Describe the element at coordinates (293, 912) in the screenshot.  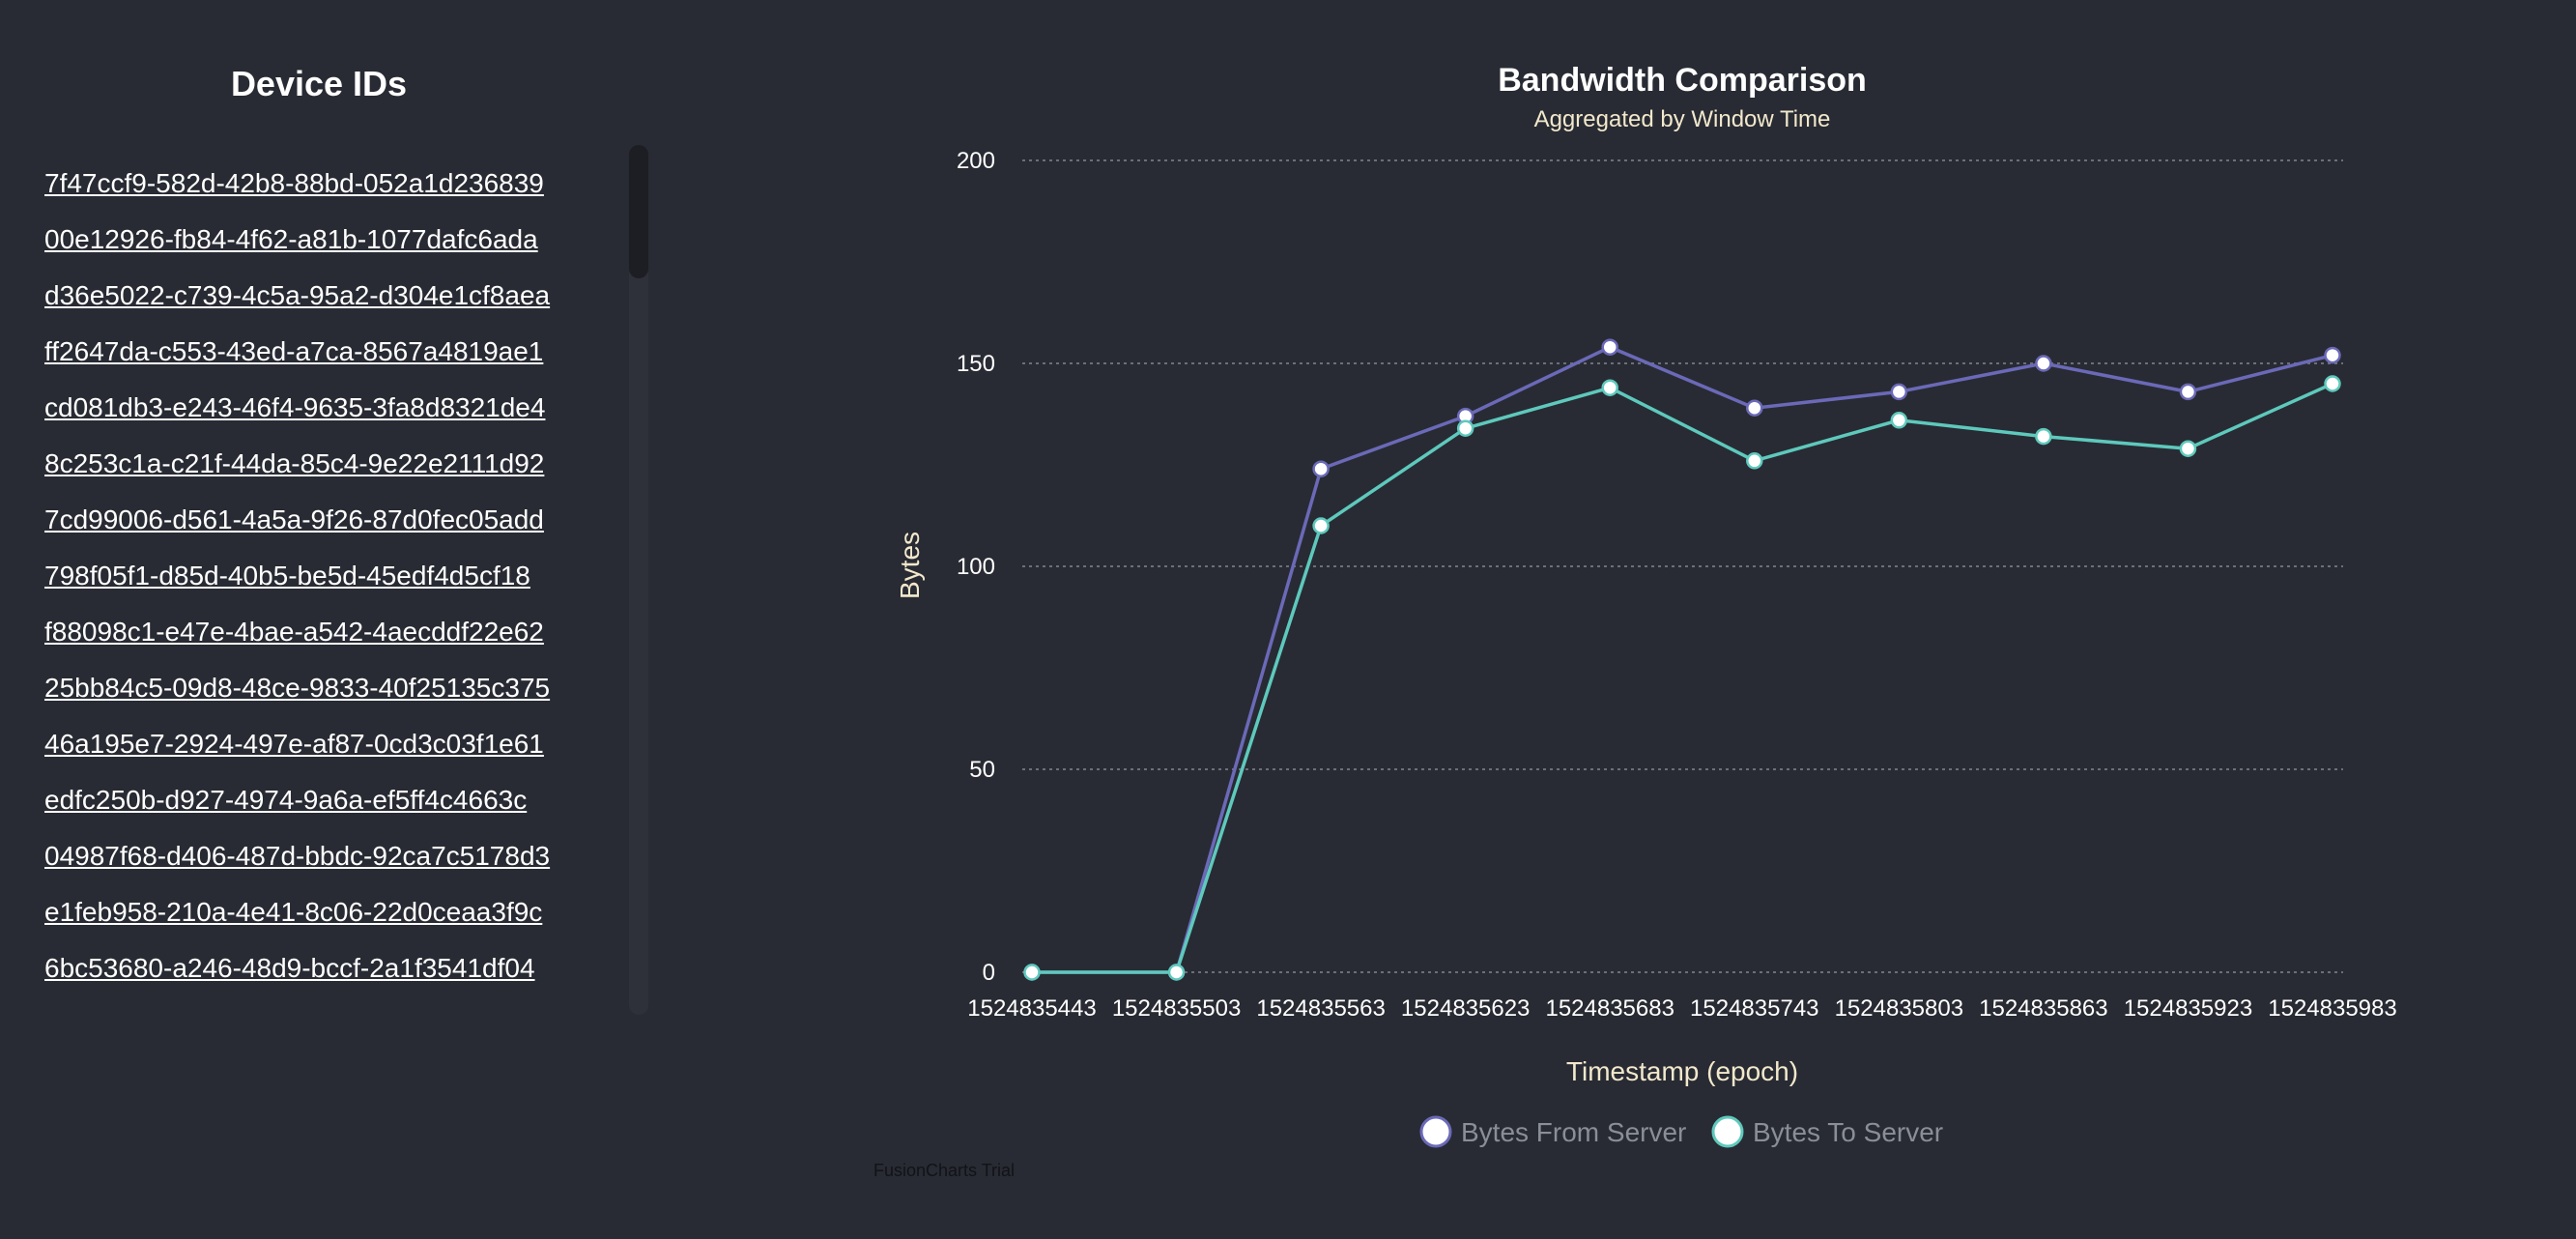
I see `device-link: e1feb958-210a-4e41-8c06-22d0ceaa3f9c` at that location.